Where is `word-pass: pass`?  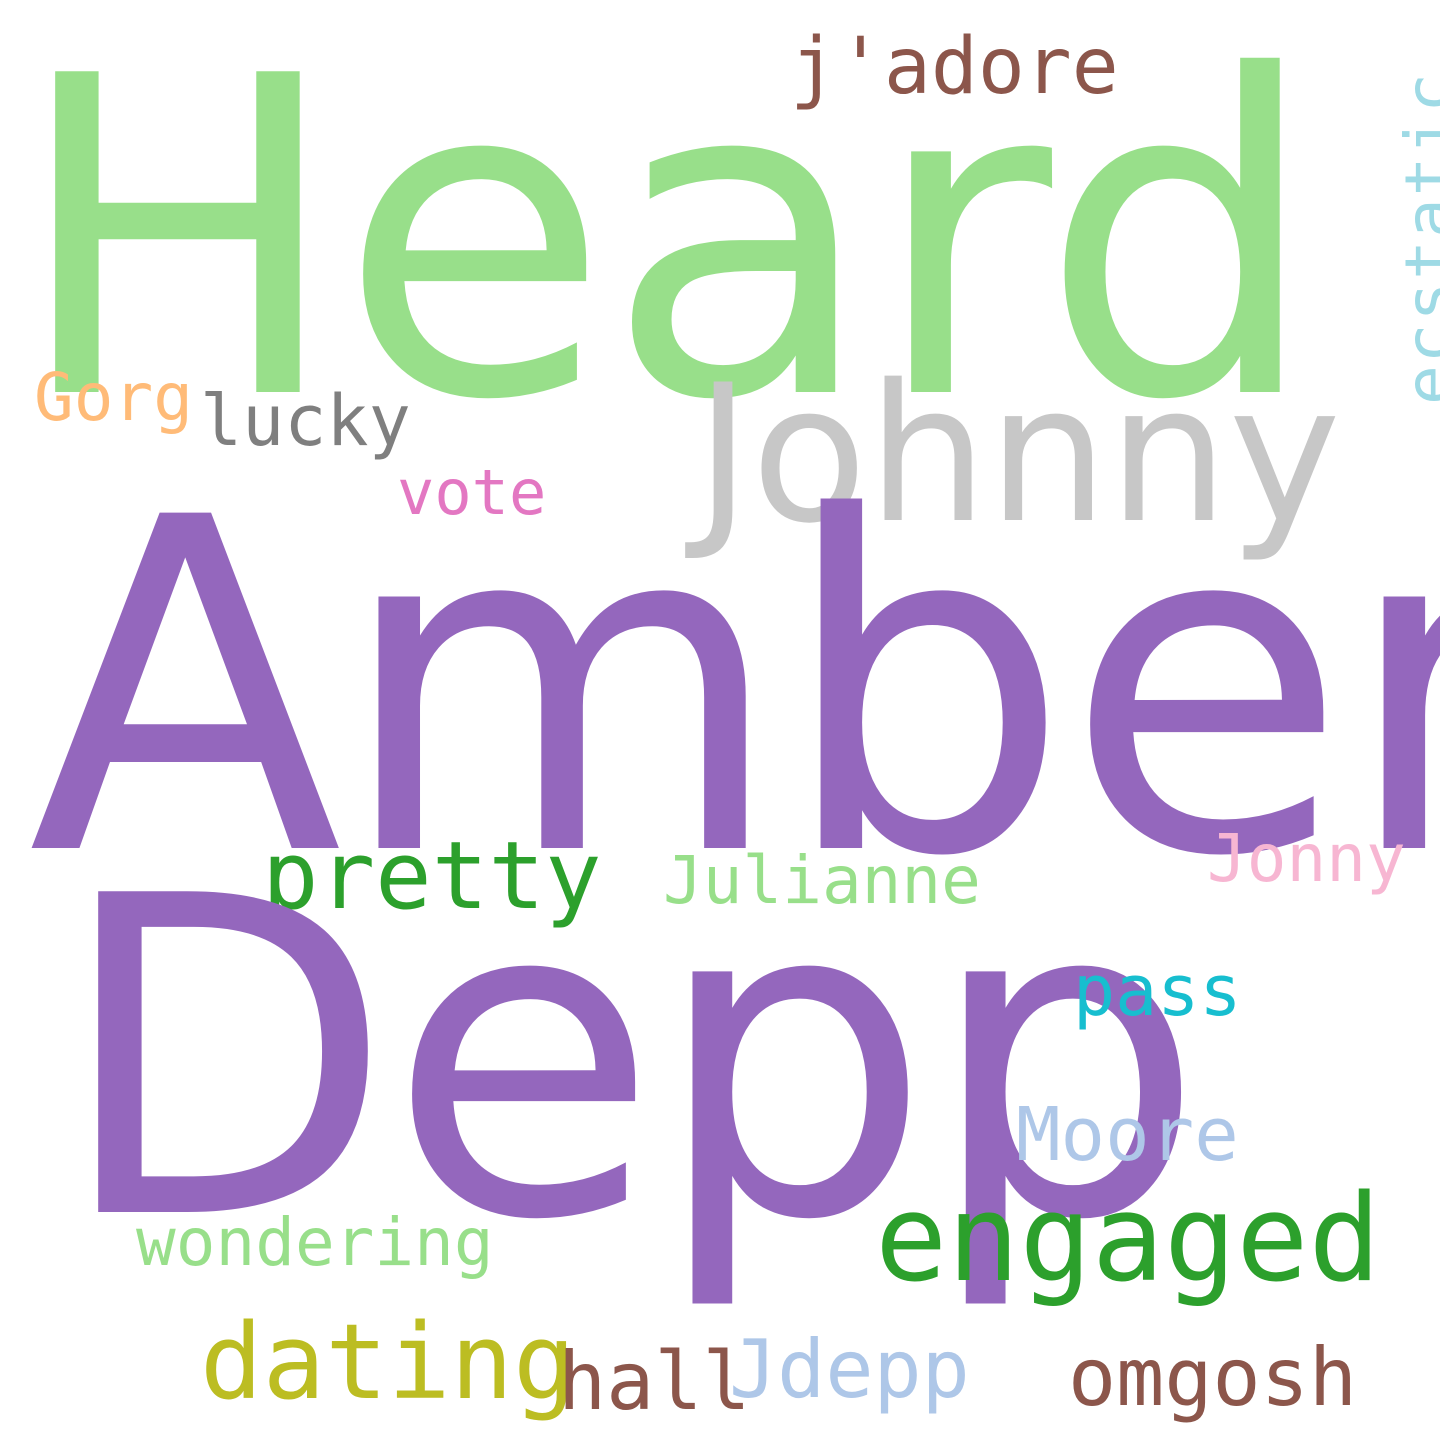
word-pass: pass is located at coordinates (1157, 991).